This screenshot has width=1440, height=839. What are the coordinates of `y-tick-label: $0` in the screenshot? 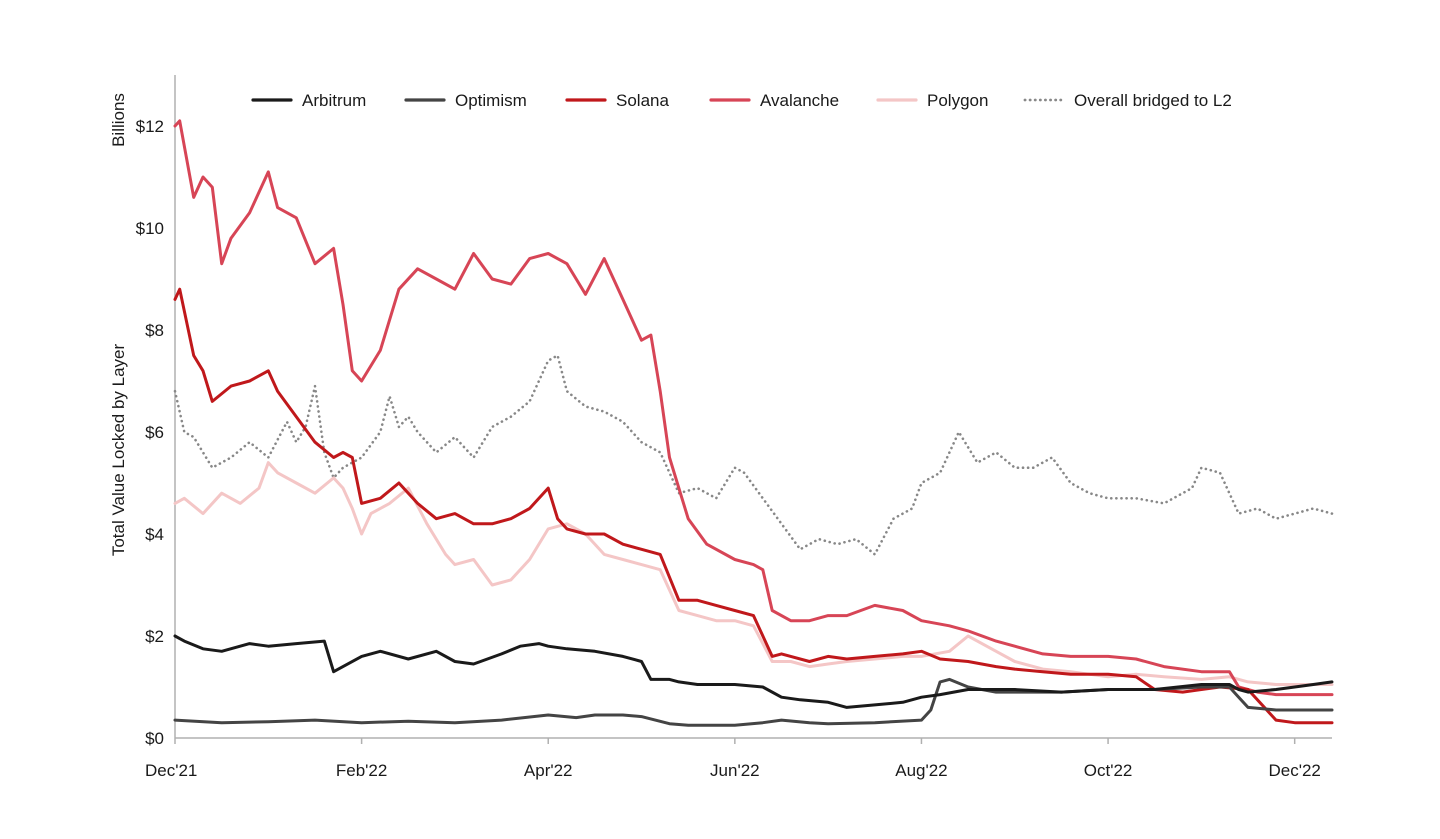 It's located at (154, 738).